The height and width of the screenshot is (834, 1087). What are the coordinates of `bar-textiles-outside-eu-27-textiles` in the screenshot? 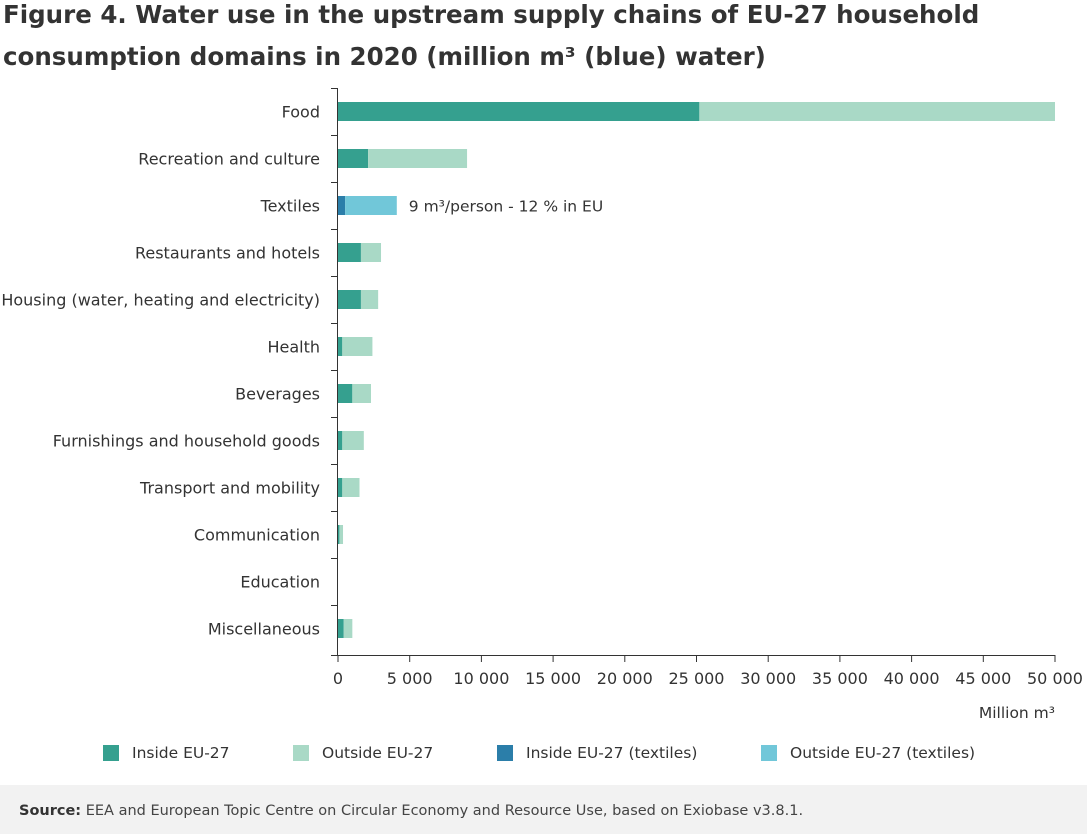 It's located at (371, 205).